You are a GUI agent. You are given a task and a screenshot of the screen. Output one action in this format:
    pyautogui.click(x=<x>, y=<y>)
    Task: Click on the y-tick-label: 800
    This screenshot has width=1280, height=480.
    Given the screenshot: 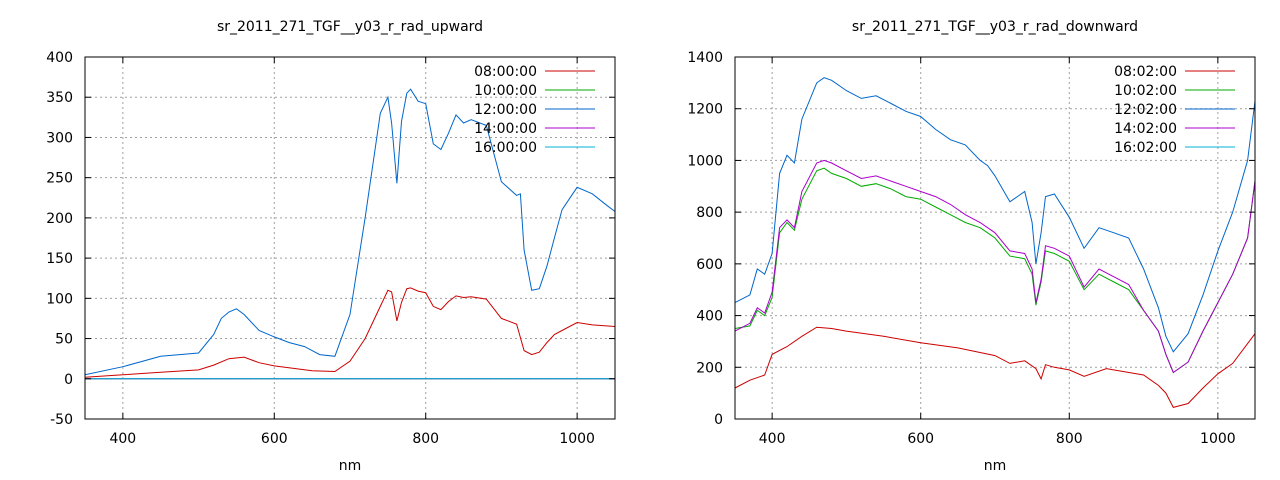 What is the action you would take?
    pyautogui.click(x=709, y=213)
    